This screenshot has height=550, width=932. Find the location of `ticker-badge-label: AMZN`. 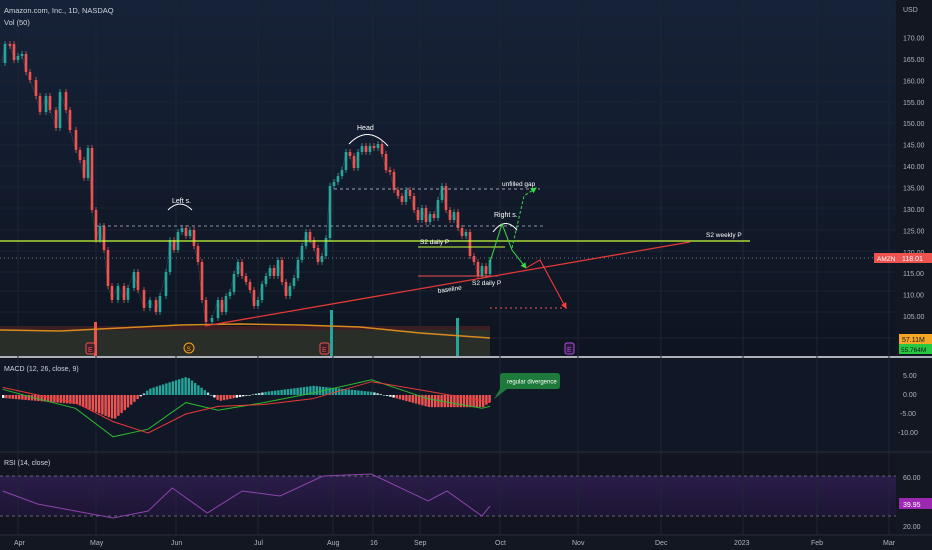

ticker-badge-label: AMZN is located at coordinates (886, 259).